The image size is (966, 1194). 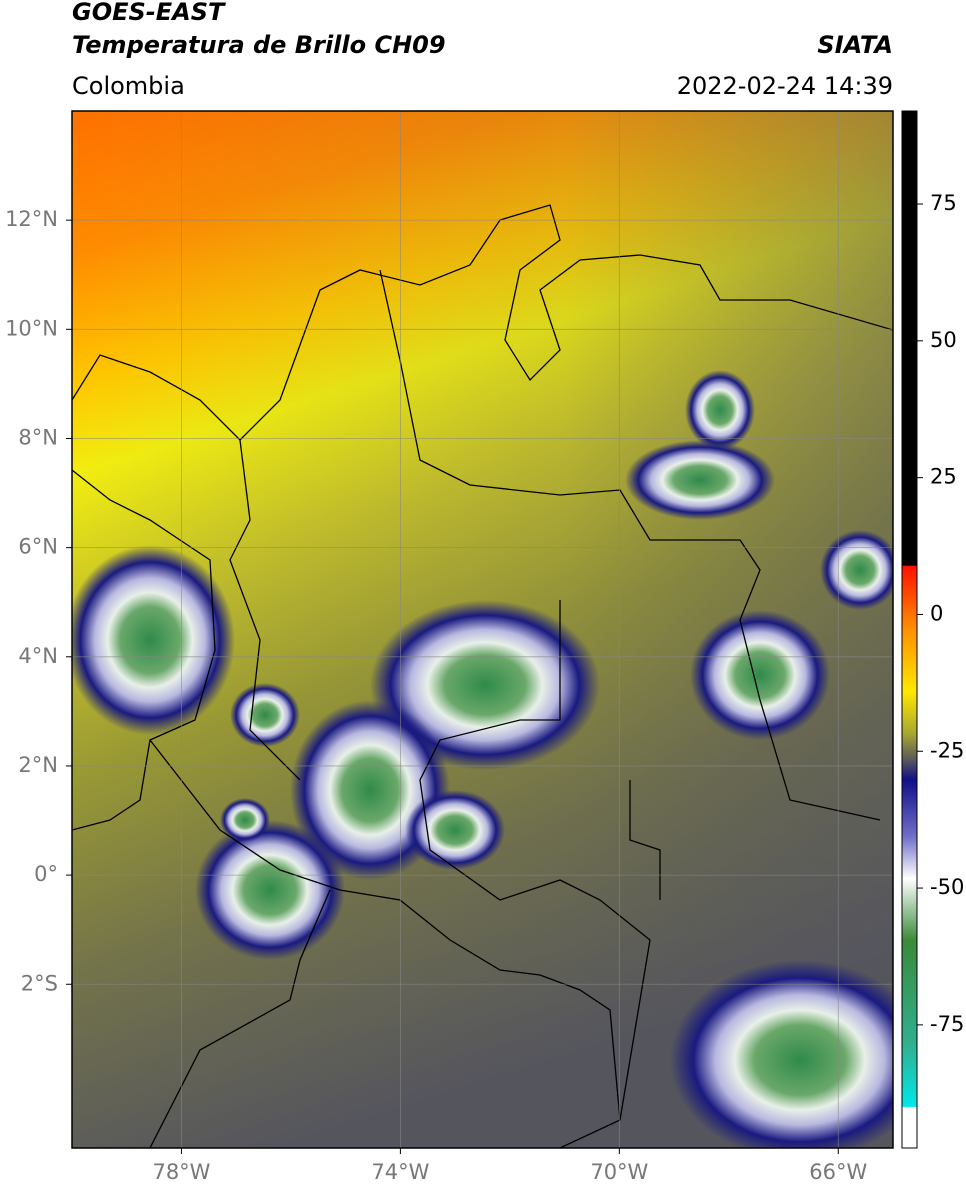 What do you see at coordinates (46, 874) in the screenshot?
I see `y-tick-label: 0°` at bounding box center [46, 874].